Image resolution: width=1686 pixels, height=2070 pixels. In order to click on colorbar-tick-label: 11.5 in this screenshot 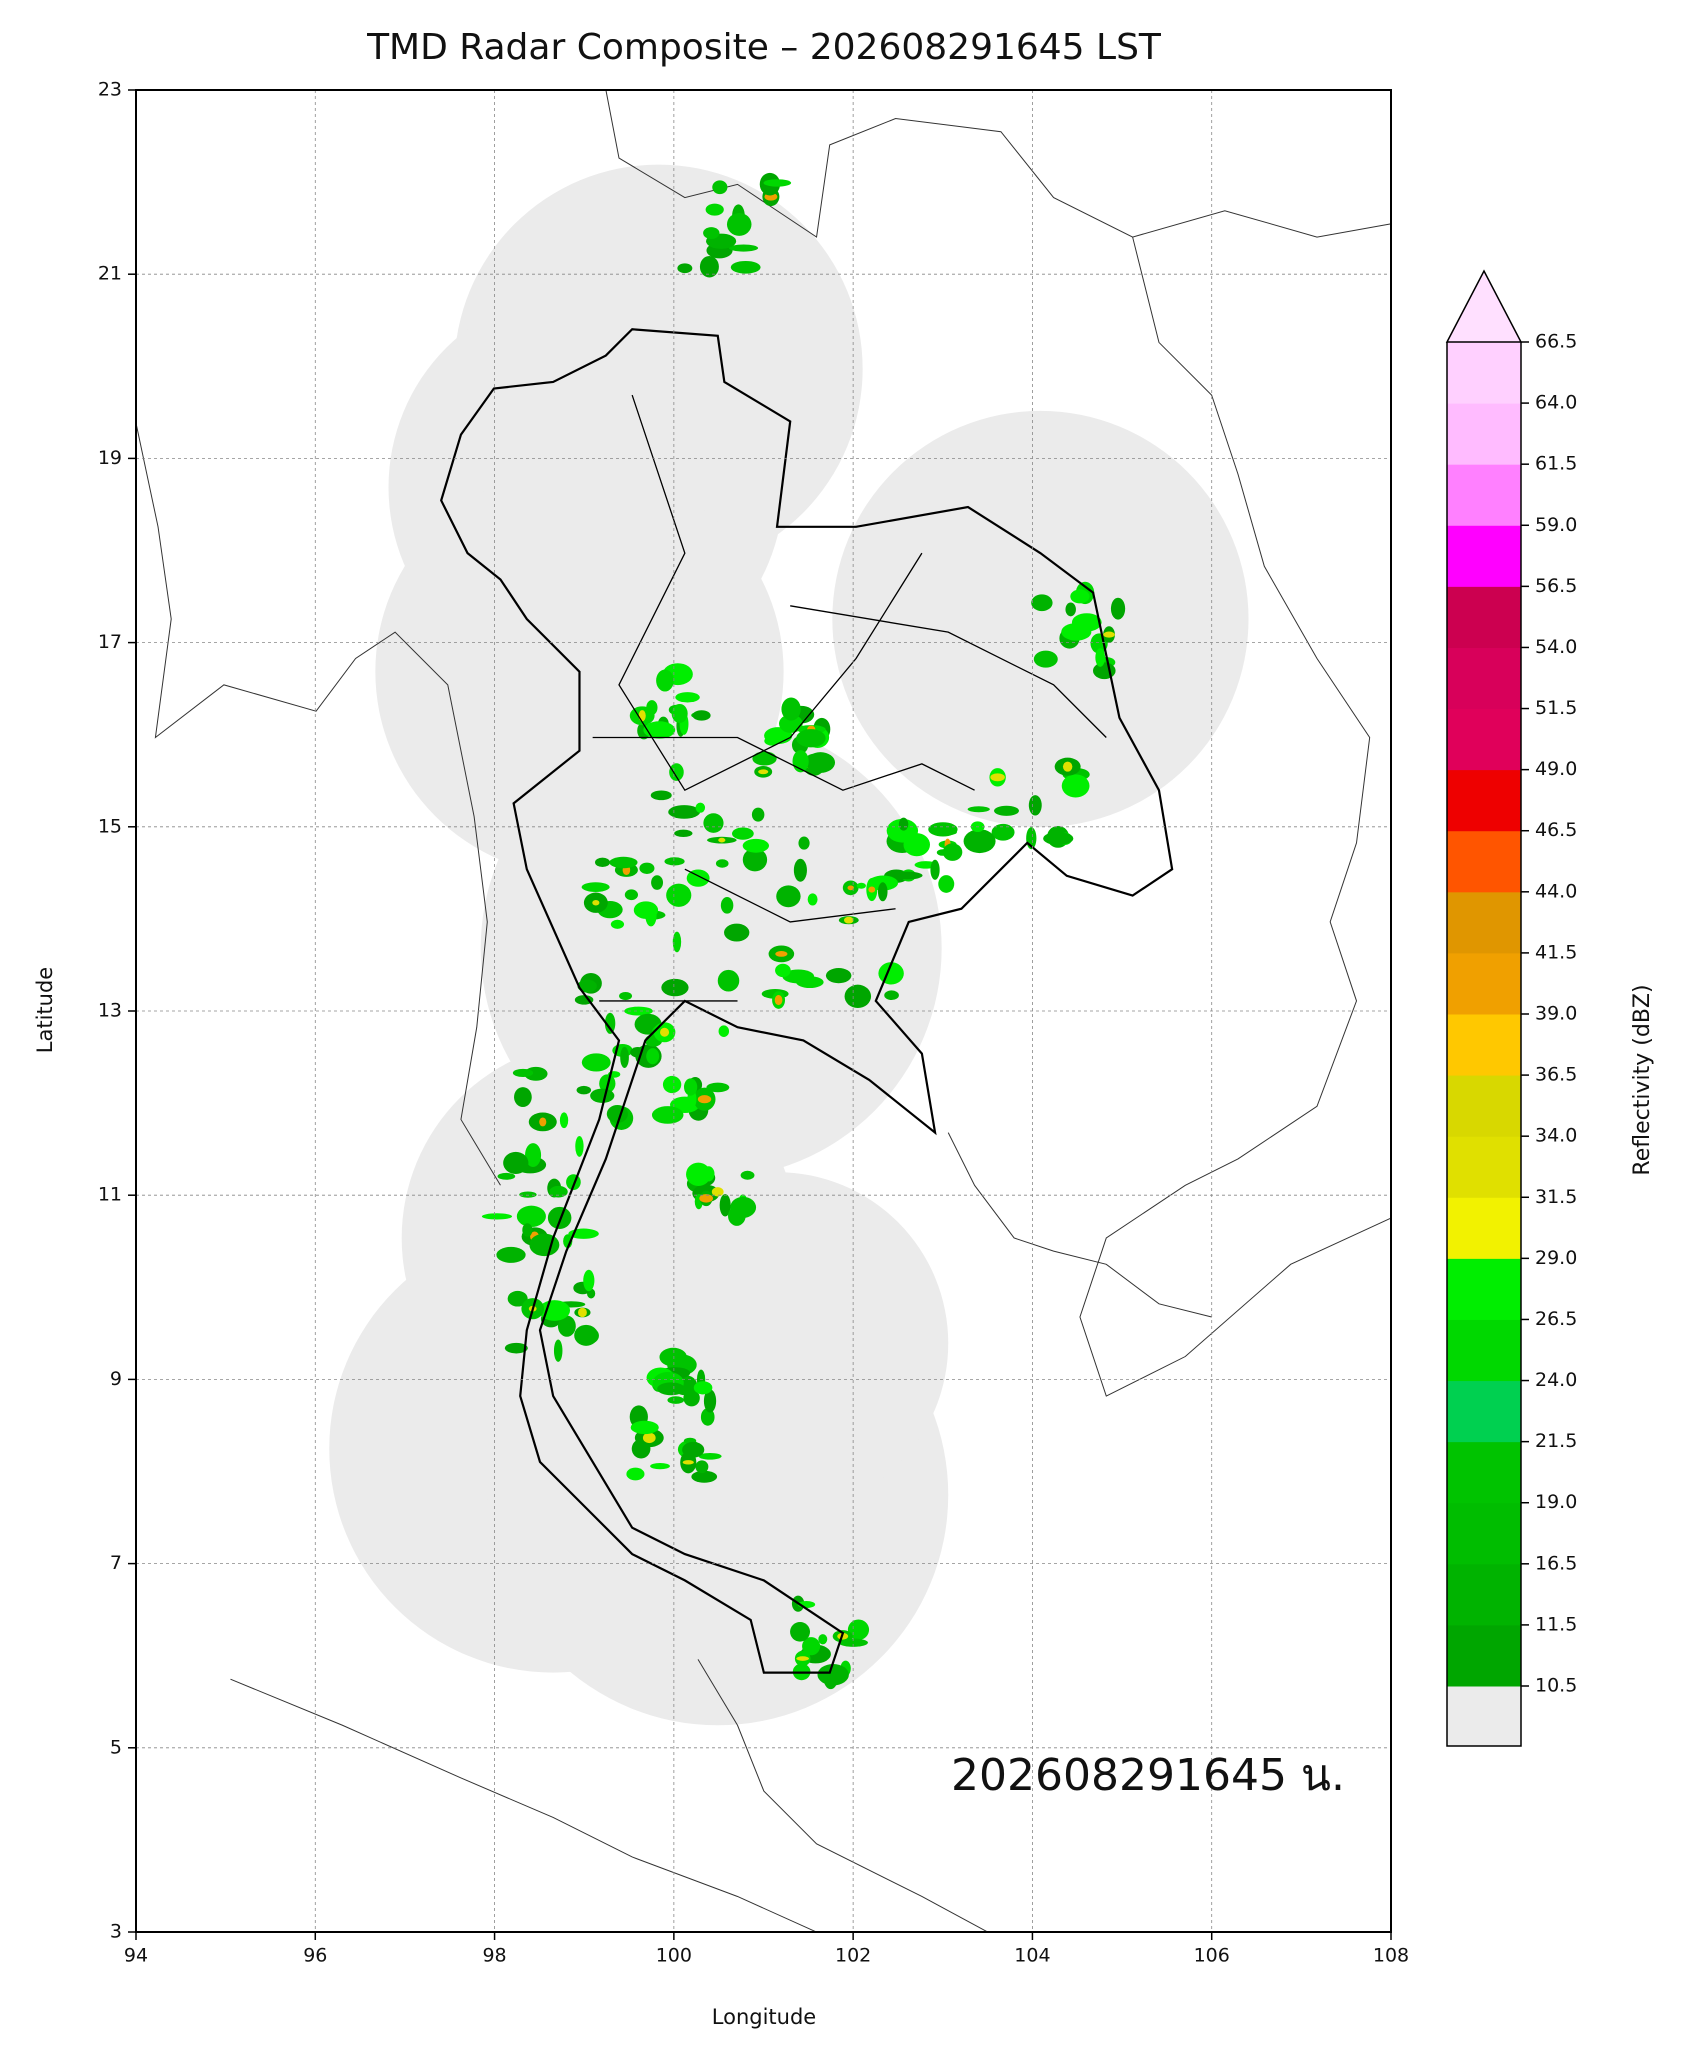, I will do `click(1556, 1624)`.